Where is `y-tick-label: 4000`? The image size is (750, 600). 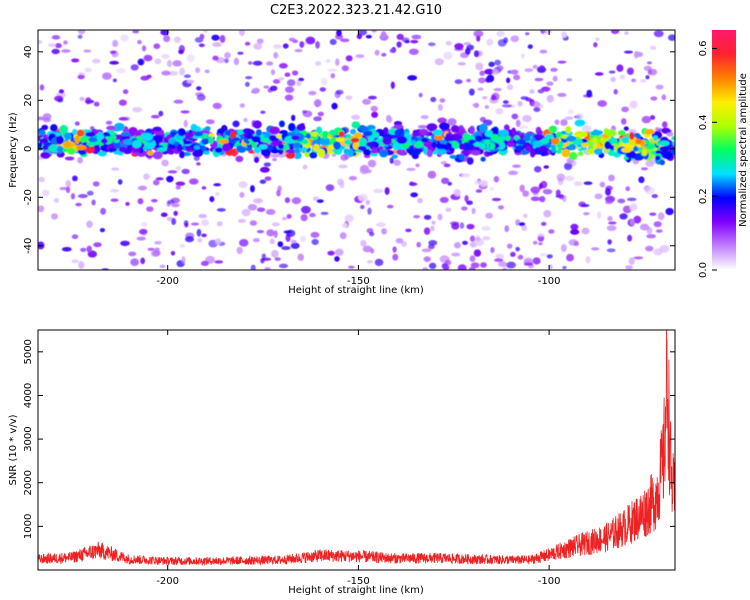
y-tick-label: 4000 is located at coordinates (28, 395).